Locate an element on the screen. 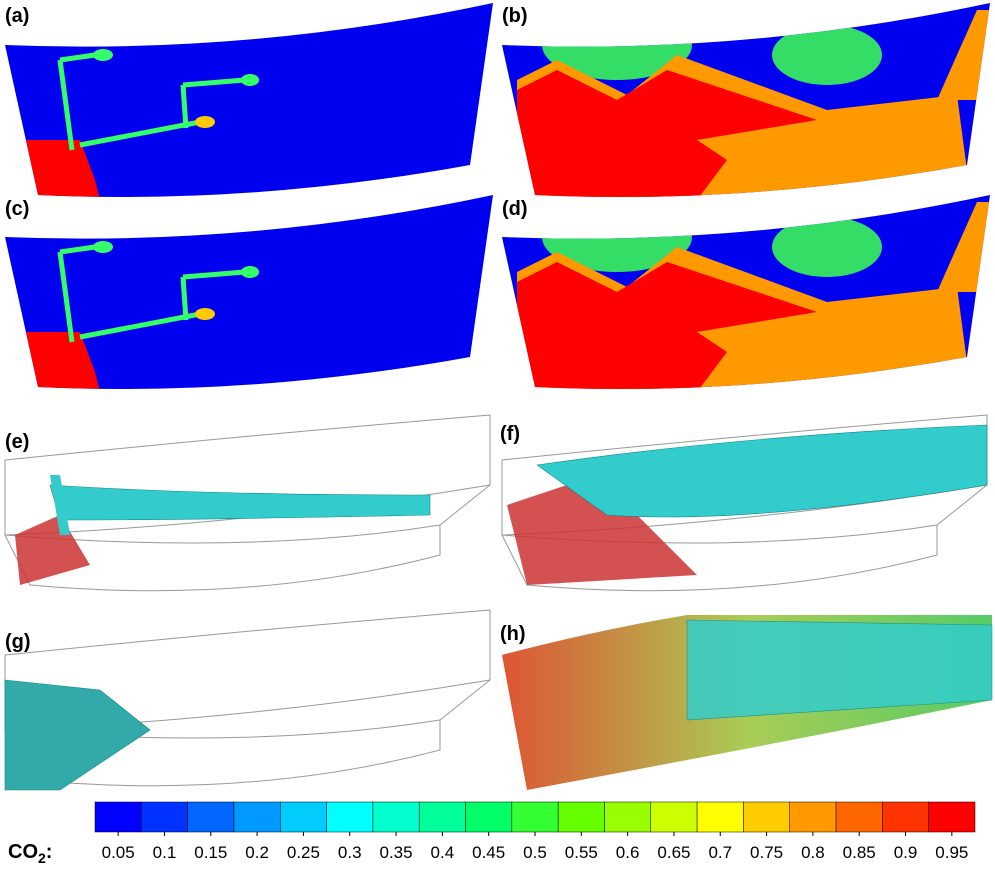 This screenshot has height=870, width=995. colorbar-tick-label: 0.65 is located at coordinates (673, 852).